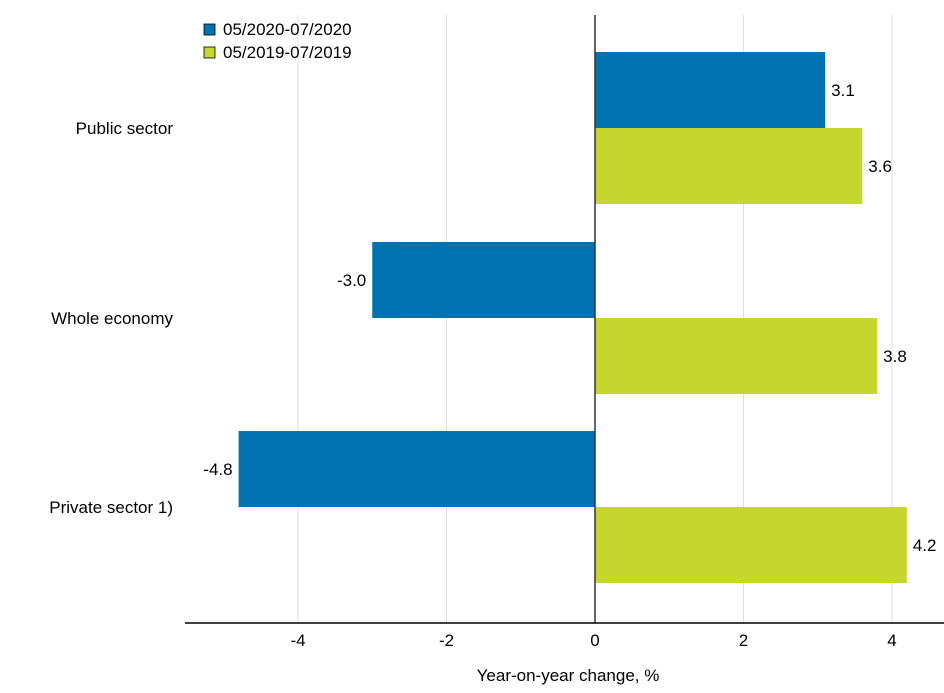  I want to click on category-label: Whole economy, so click(112, 318).